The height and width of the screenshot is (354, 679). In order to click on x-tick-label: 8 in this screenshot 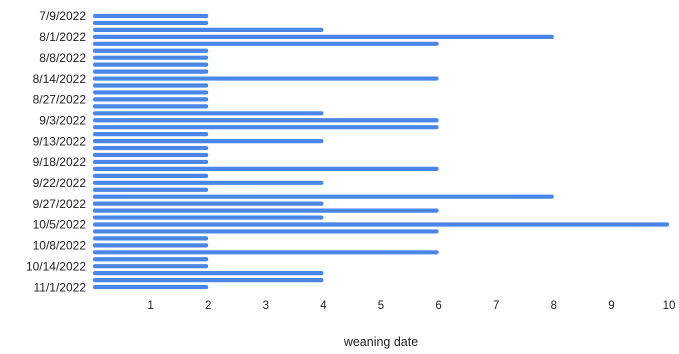, I will do `click(554, 306)`.